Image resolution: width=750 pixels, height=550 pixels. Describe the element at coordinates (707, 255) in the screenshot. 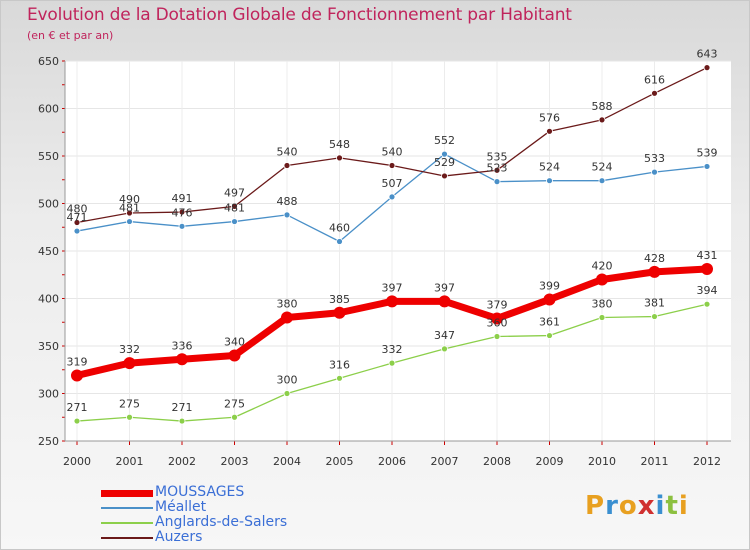

I see `data-label: 431` at that location.